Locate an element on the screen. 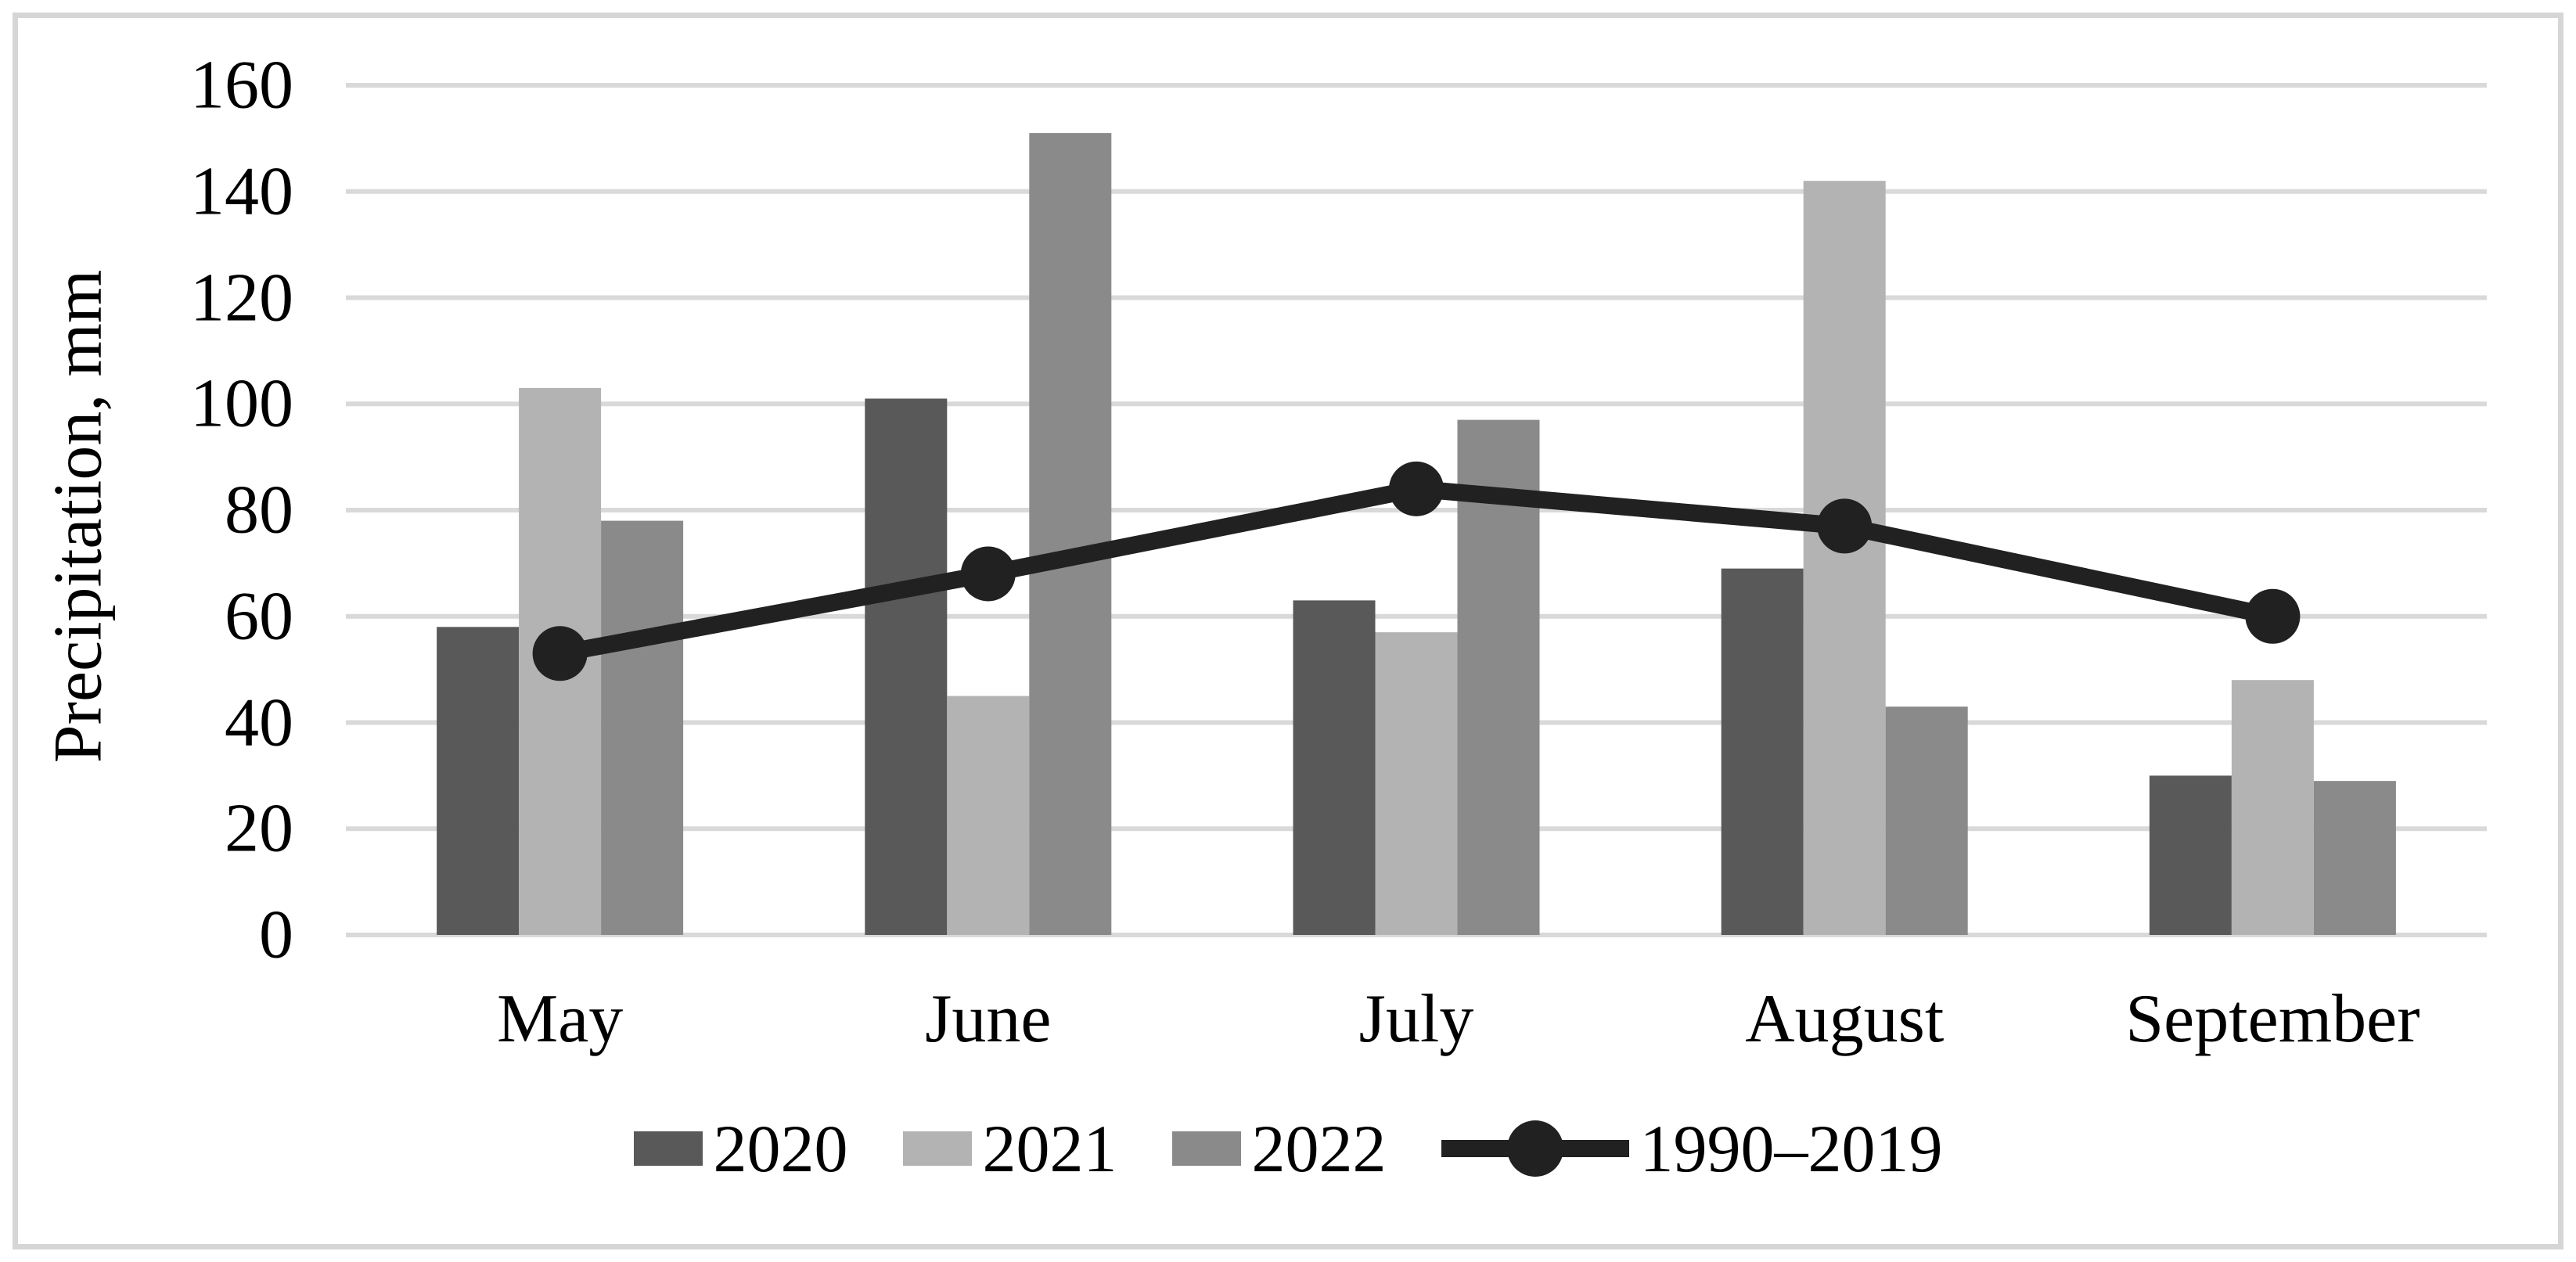 The image size is (2576, 1262). legend-item-2022: 2022 is located at coordinates (1279, 1149).